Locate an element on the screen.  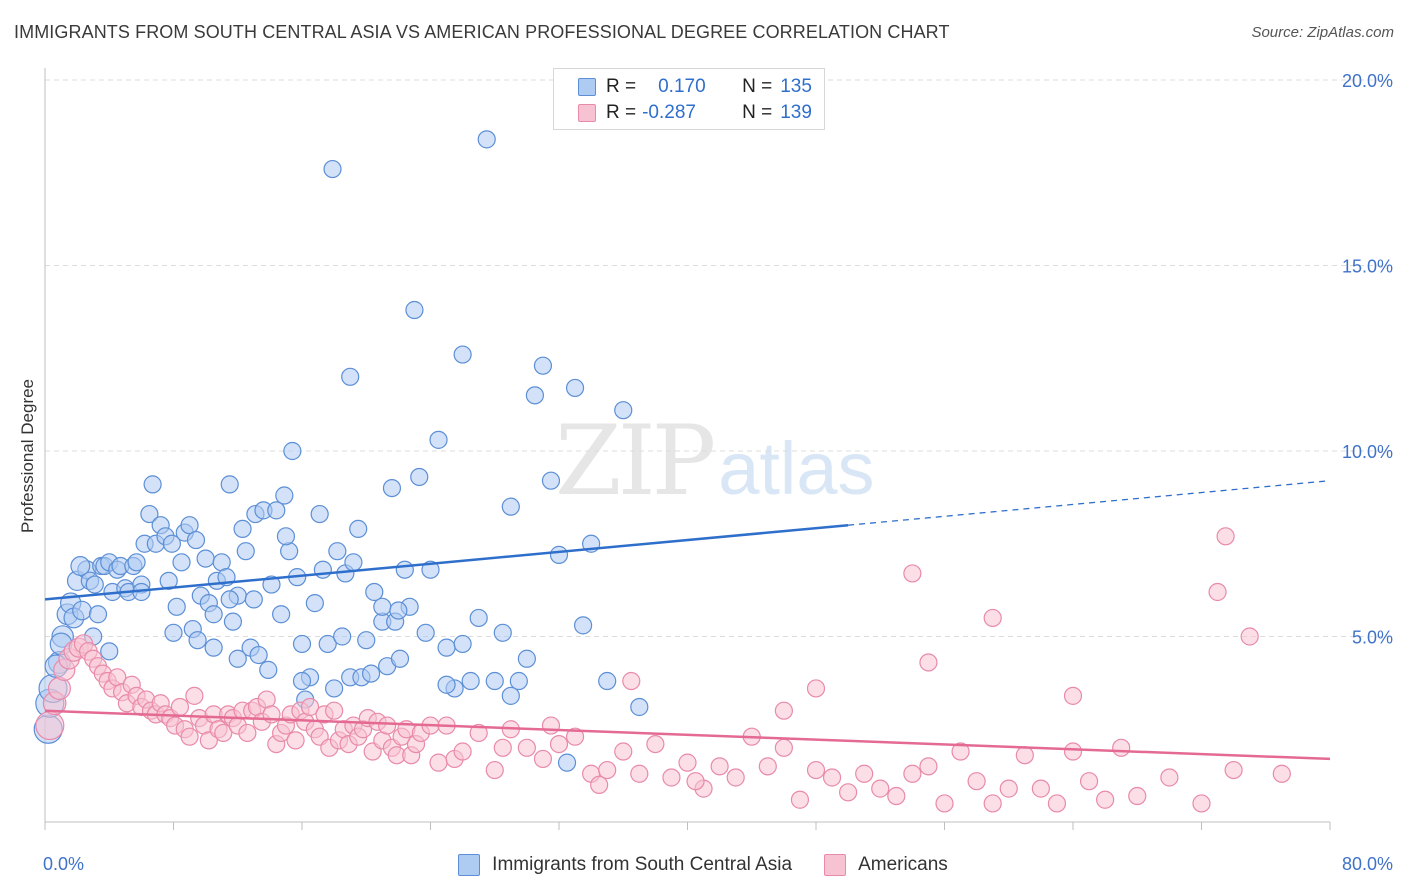
legend-item-blue: Immigrants from South Central Asia is located at coordinates (625, 865).